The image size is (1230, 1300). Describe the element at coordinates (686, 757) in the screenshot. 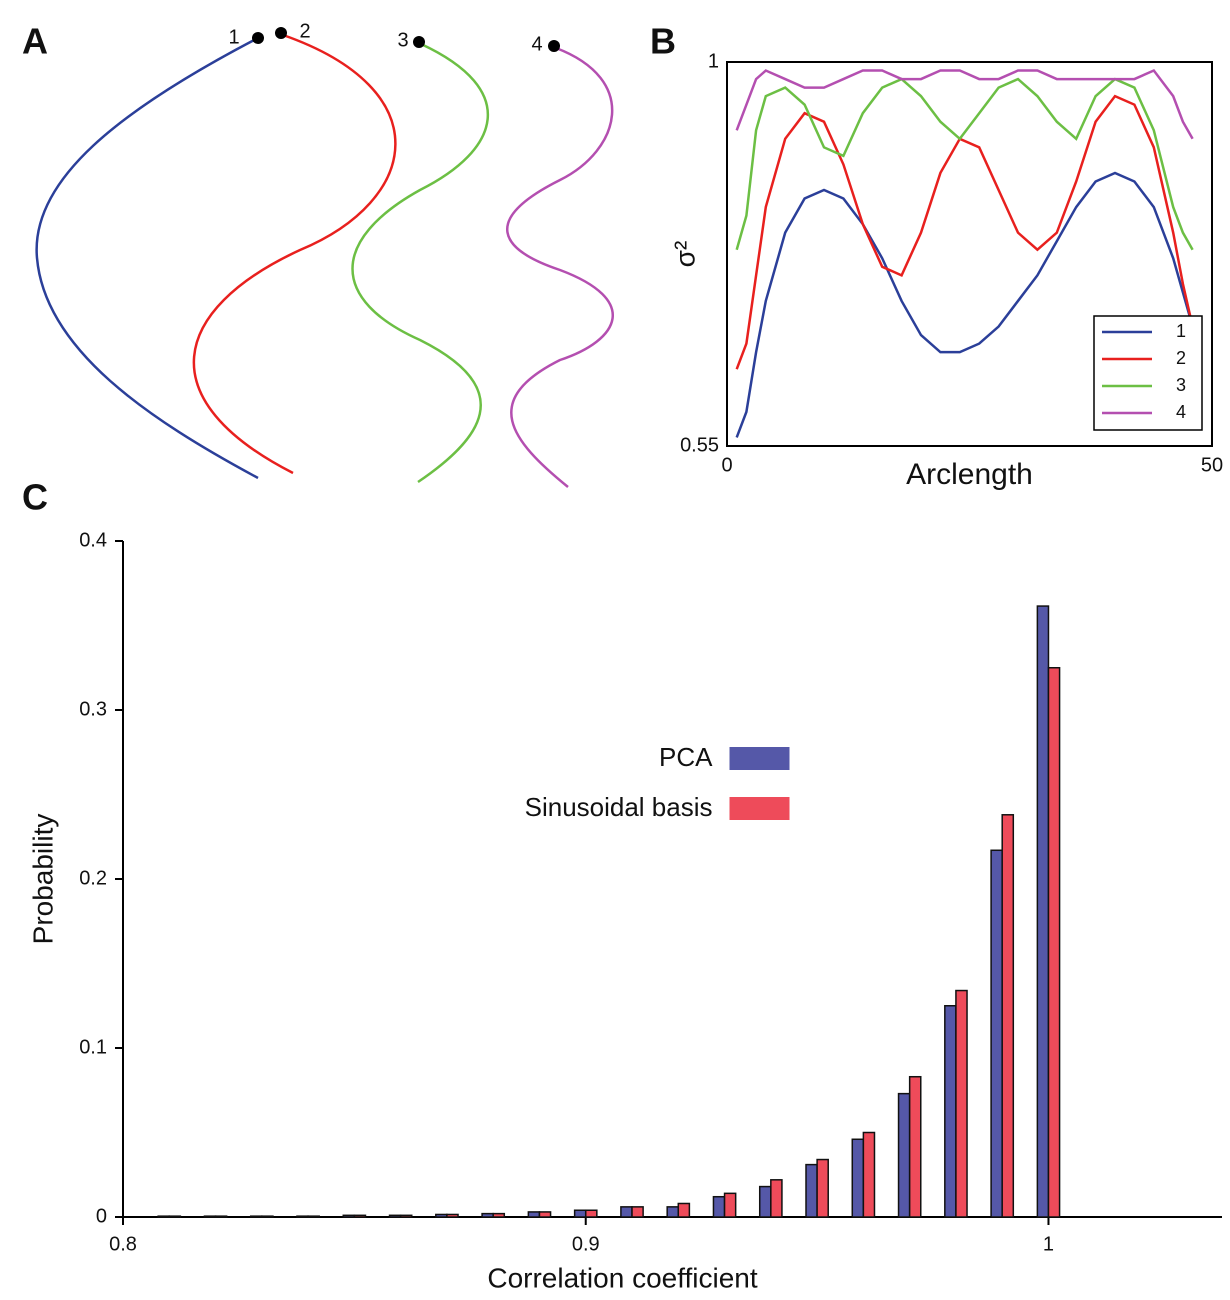

I see `legend-label: PCA` at that location.